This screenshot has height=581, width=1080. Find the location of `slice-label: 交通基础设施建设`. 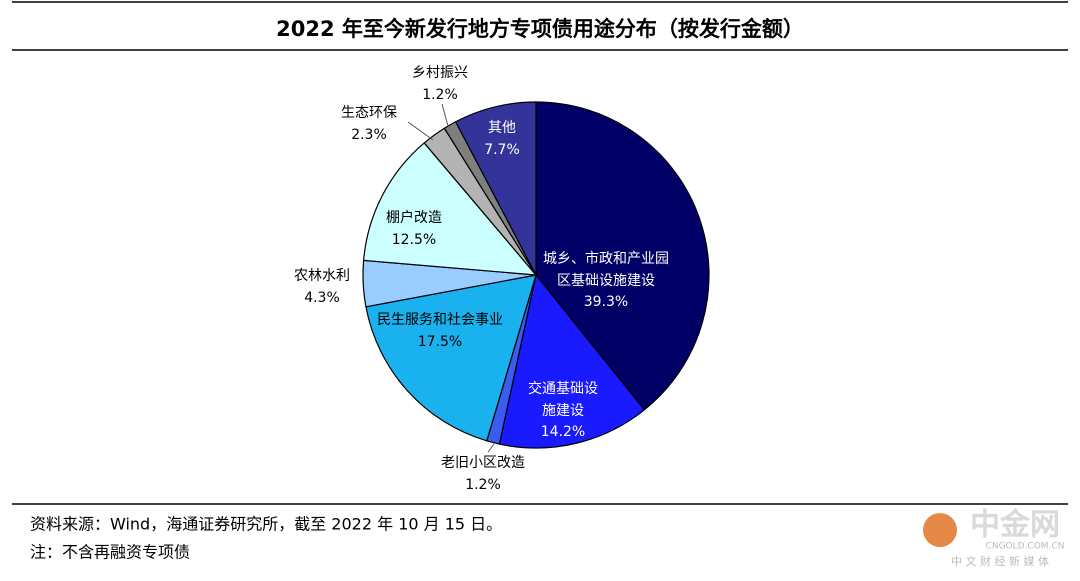

slice-label: 交通基础设施建设 is located at coordinates (563, 399).